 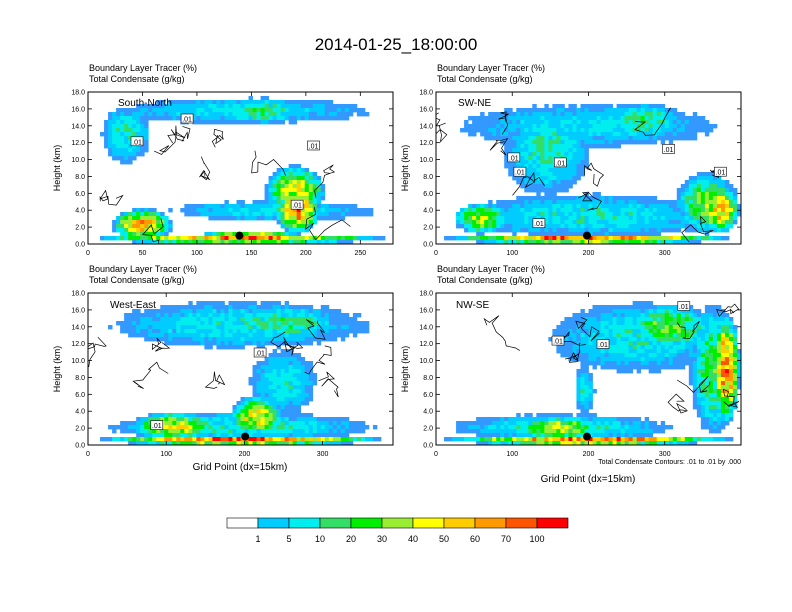 I want to click on y-tick-label: 18.0, so click(x=78, y=93).